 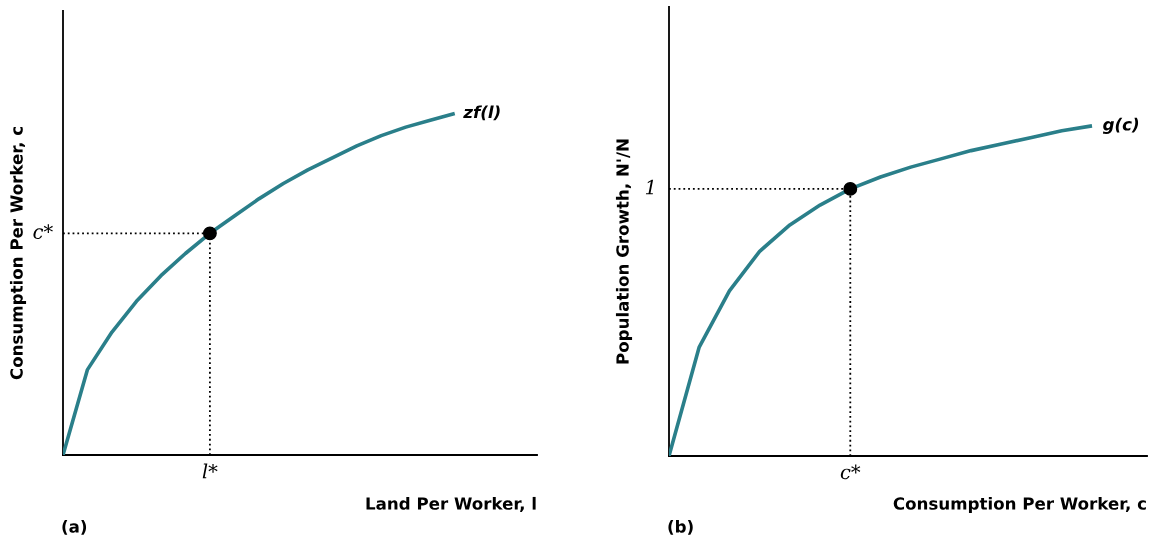 What do you see at coordinates (1120, 125) in the screenshot?
I see `series-label: g(c)` at bounding box center [1120, 125].